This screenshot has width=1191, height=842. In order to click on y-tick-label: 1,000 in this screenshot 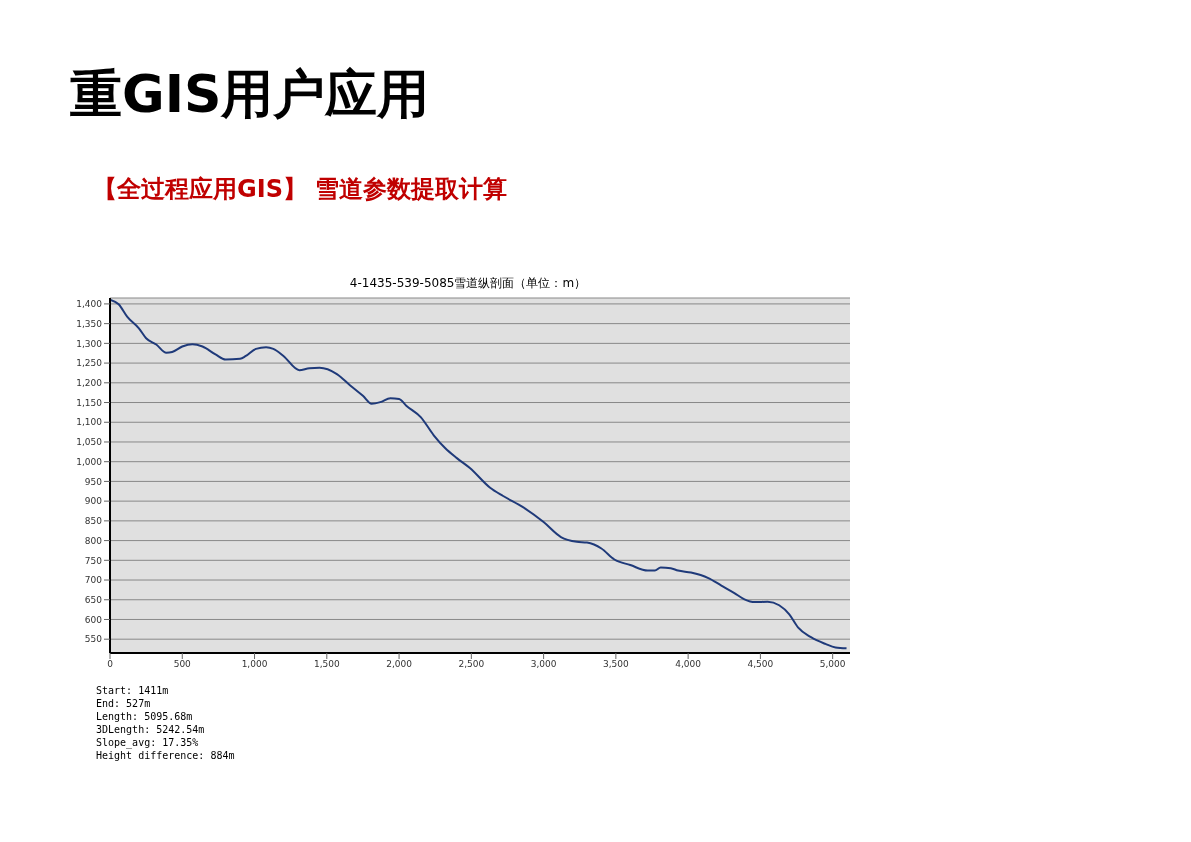, I will do `click(89, 461)`.